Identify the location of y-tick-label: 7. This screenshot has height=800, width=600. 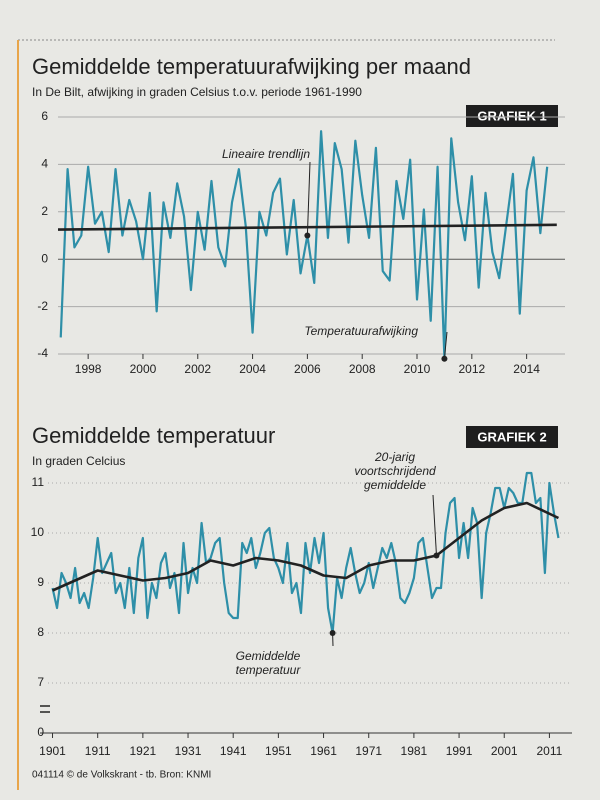
(40, 682).